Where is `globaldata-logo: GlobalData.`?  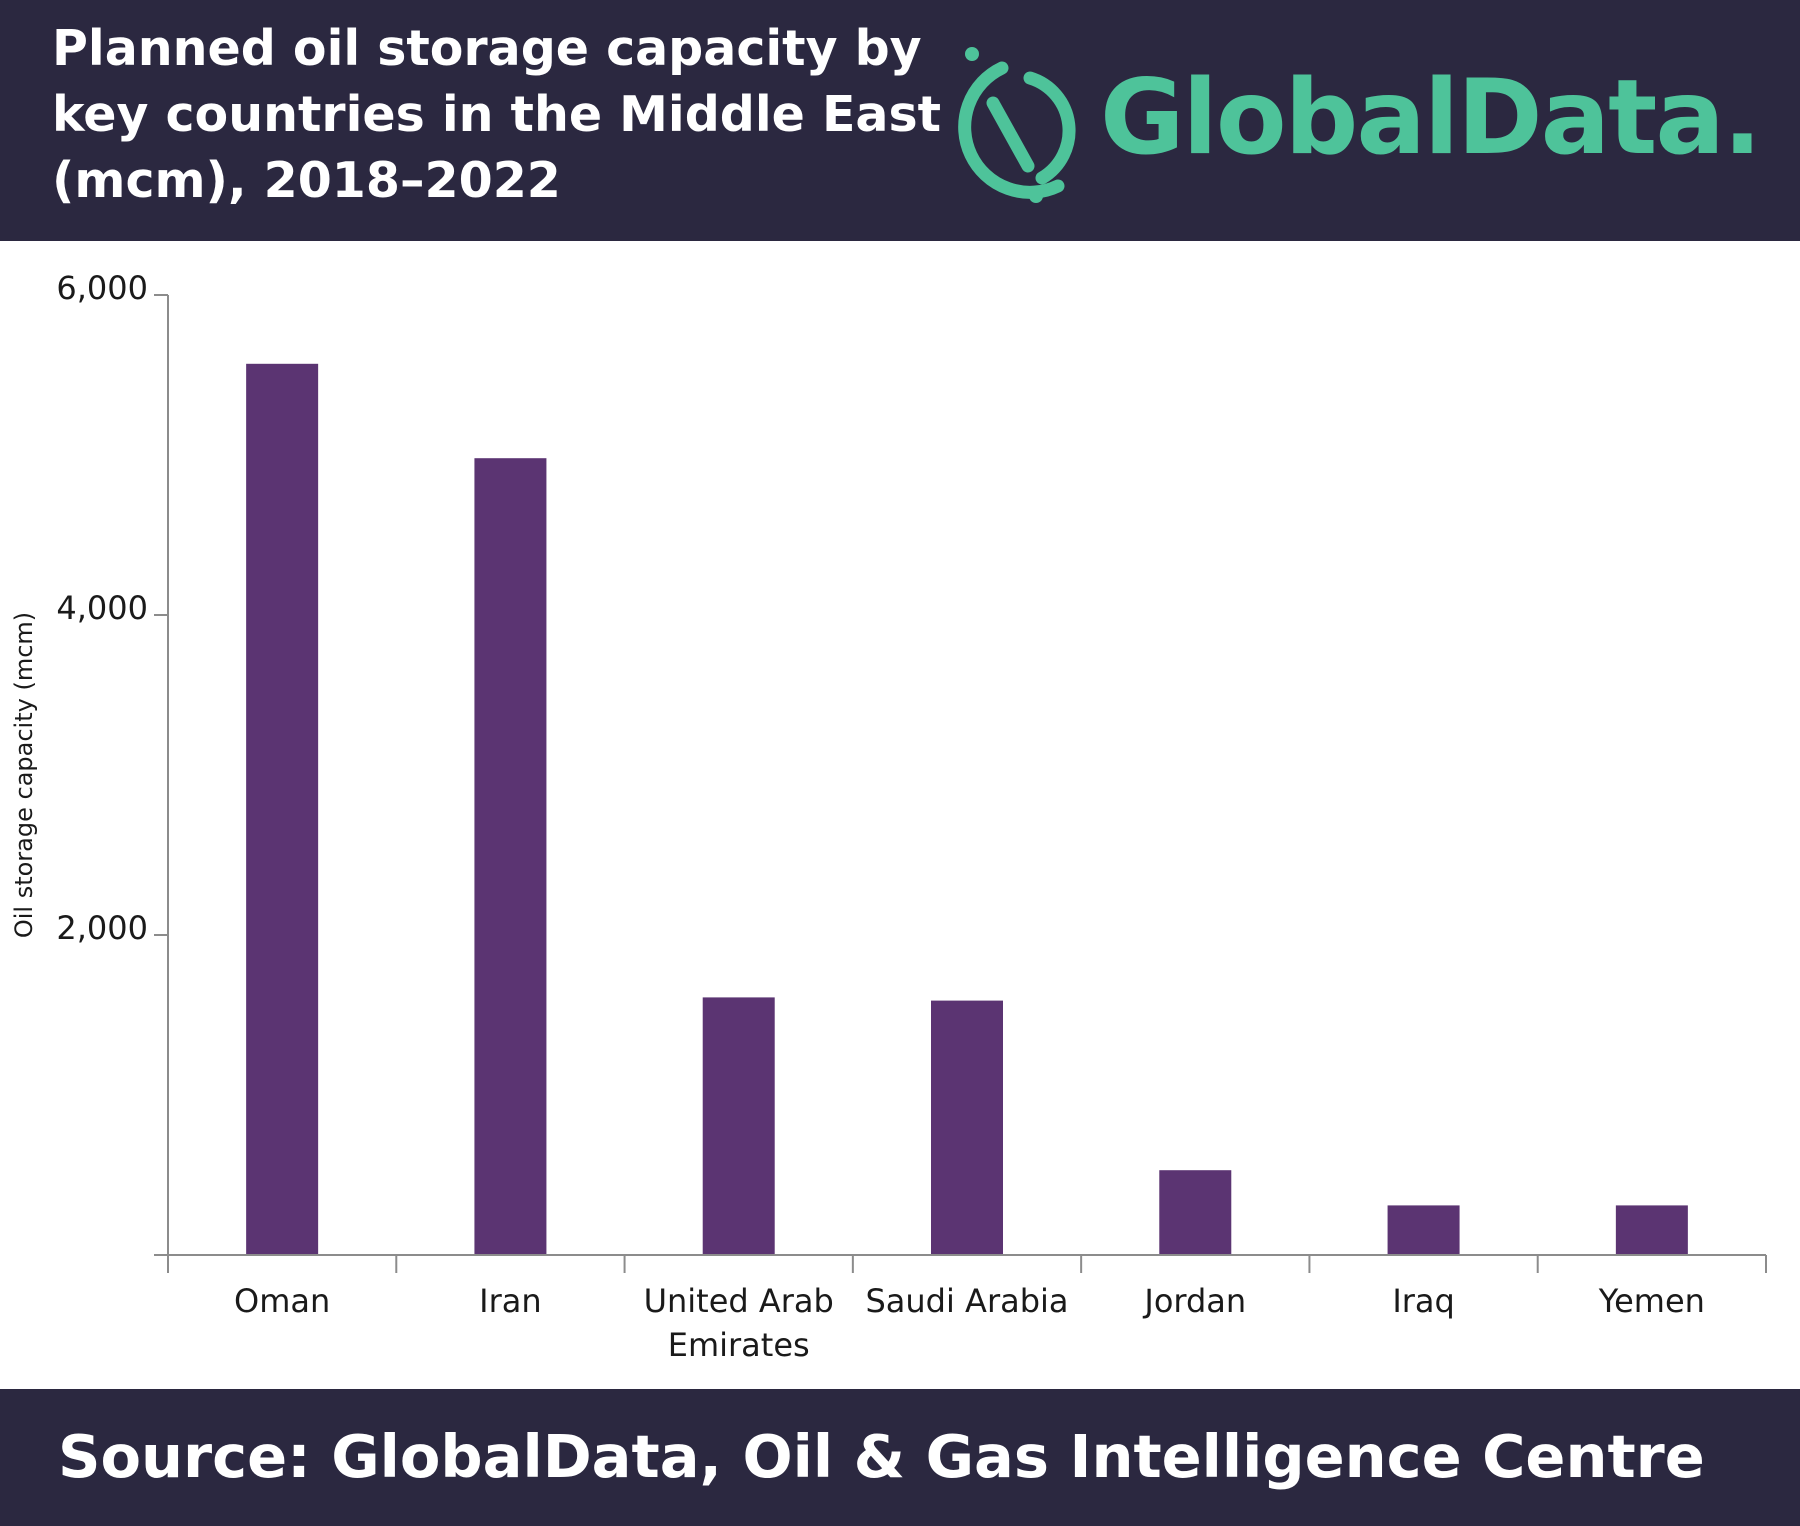 globaldata-logo: GlobalData. is located at coordinates (1365, 123).